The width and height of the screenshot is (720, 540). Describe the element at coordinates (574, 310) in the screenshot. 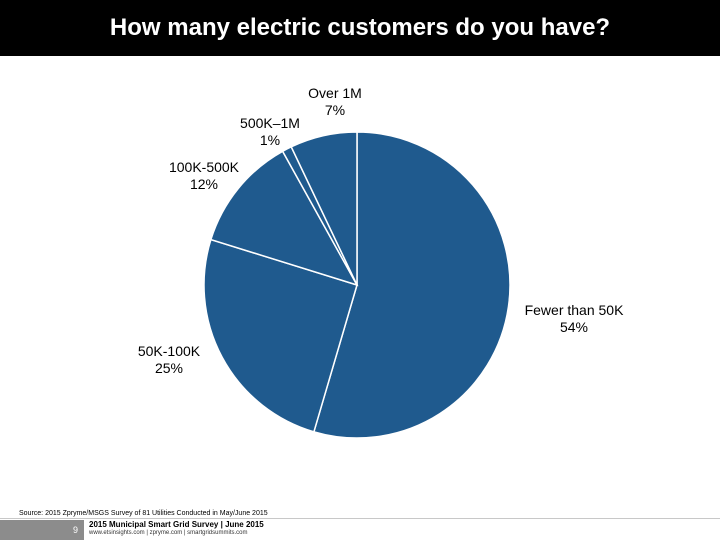

I see `slice-label-name: Fewer than 50K` at that location.